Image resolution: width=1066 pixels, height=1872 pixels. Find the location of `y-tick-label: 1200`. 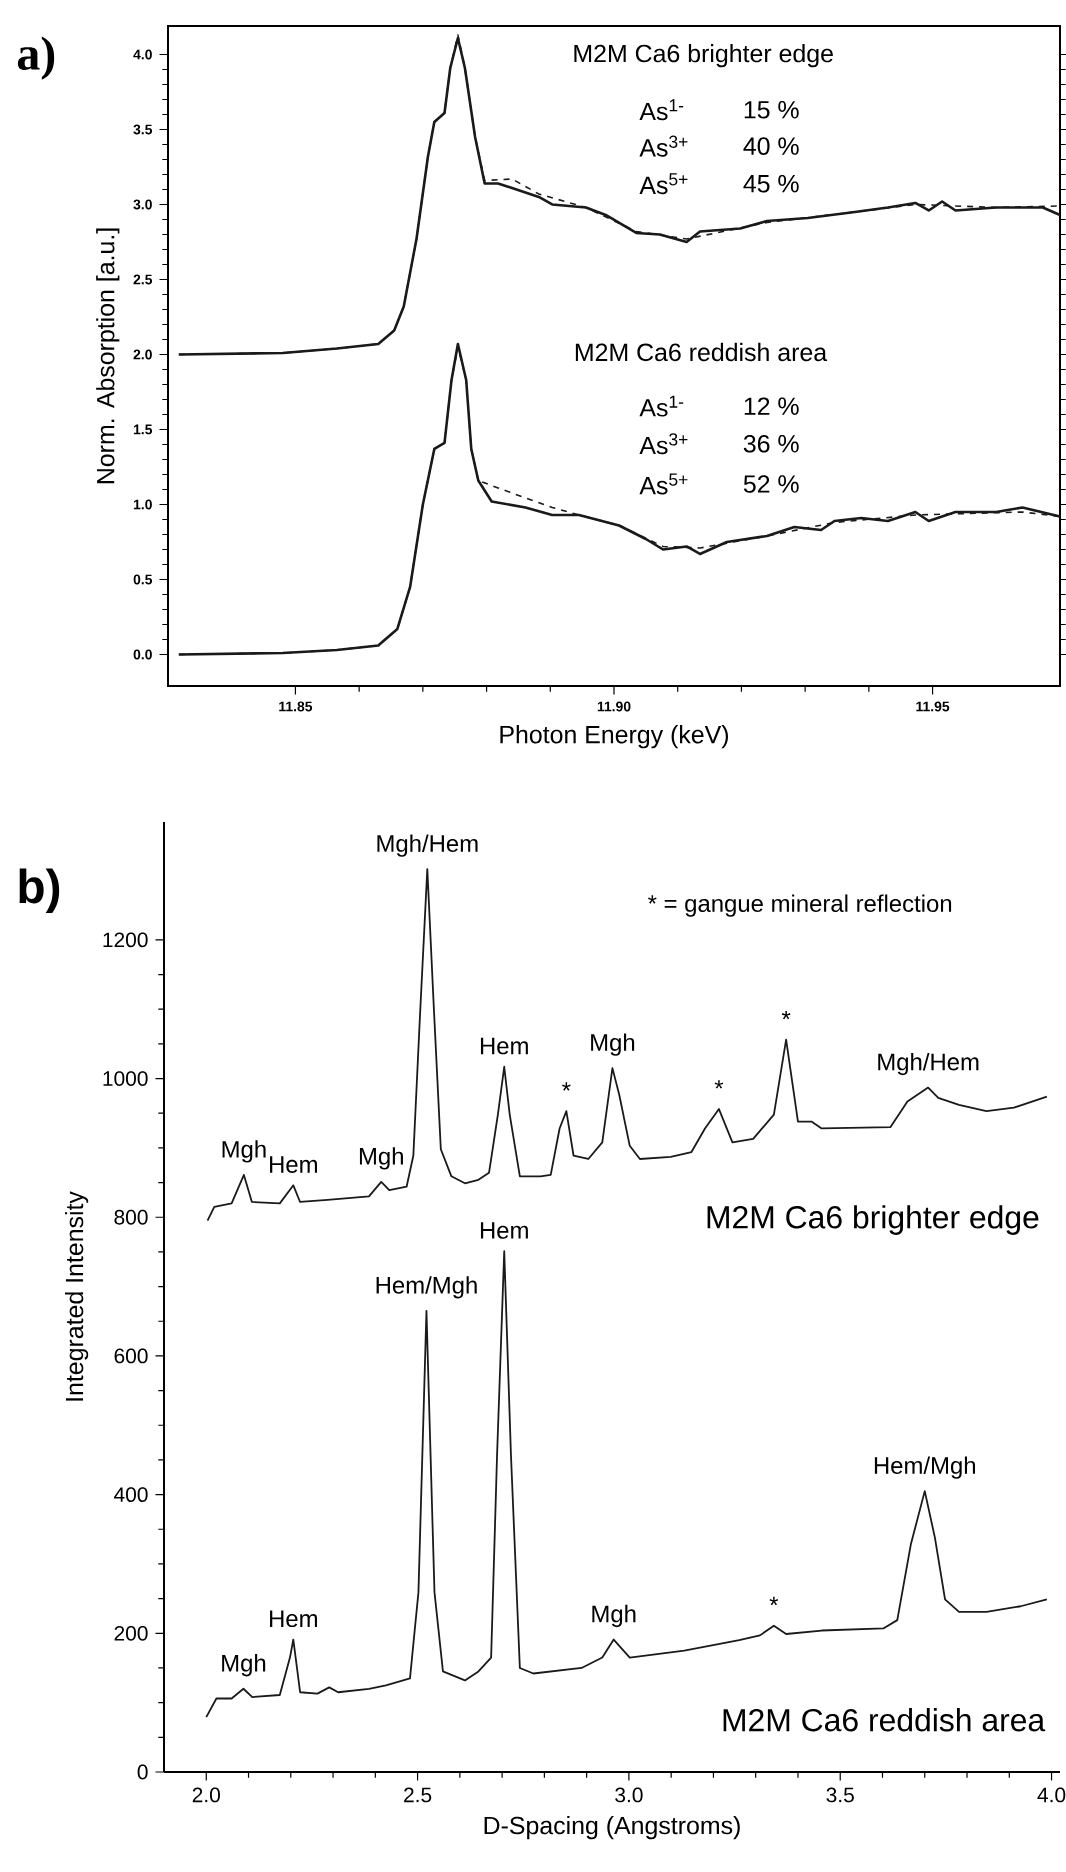

y-tick-label: 1200 is located at coordinates (125, 940).